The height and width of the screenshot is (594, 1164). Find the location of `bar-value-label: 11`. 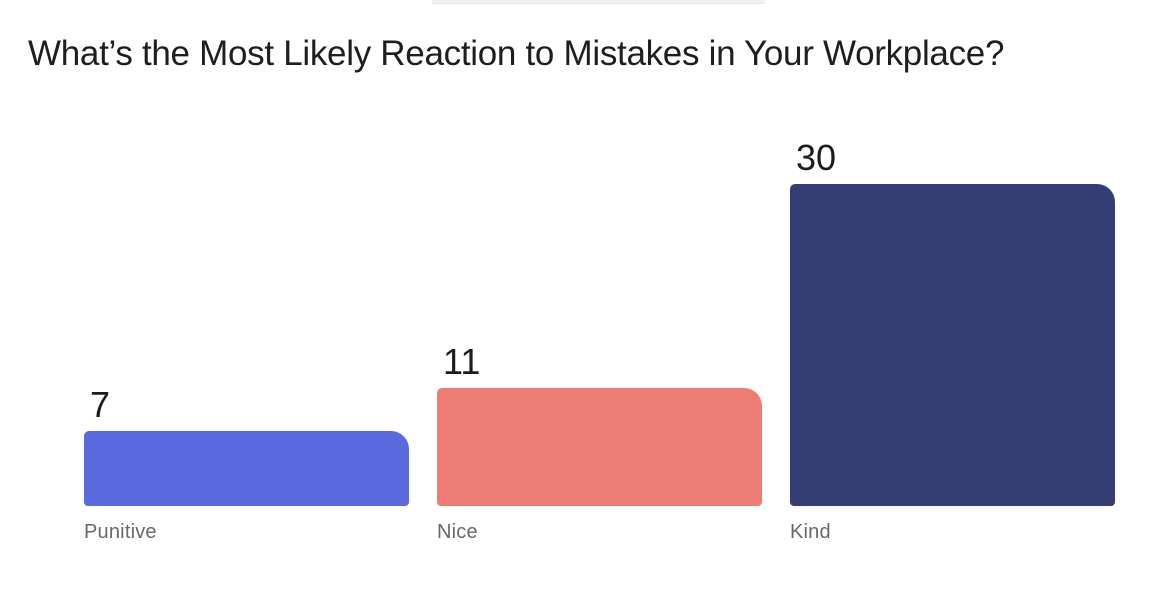

bar-value-label: 11 is located at coordinates (462, 361).